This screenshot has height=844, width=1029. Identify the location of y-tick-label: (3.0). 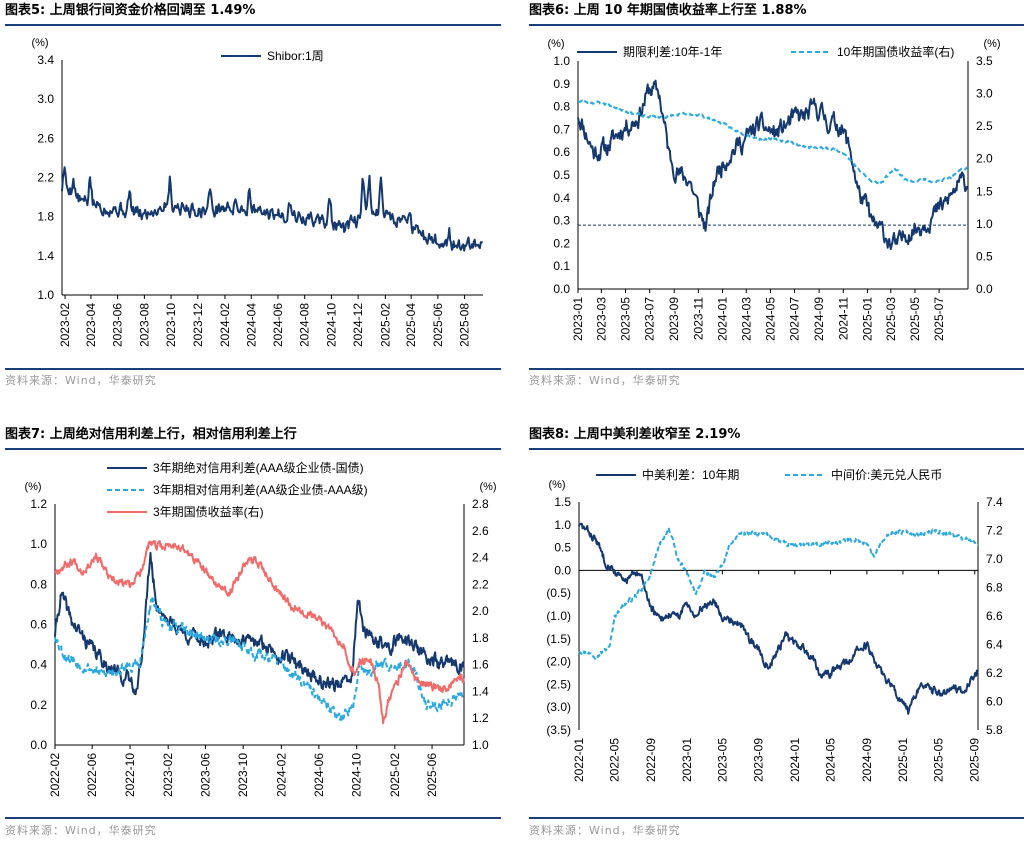
(558, 707).